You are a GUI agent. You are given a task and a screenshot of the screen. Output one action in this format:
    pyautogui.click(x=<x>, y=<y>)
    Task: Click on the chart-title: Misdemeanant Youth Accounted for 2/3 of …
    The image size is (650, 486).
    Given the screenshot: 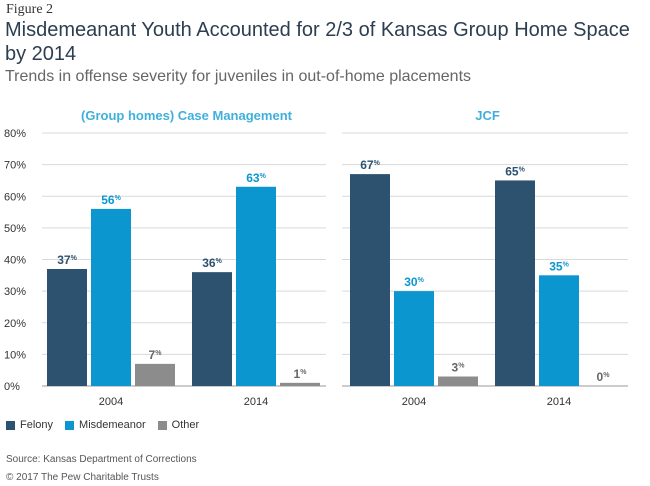 What is the action you would take?
    pyautogui.click(x=317, y=42)
    